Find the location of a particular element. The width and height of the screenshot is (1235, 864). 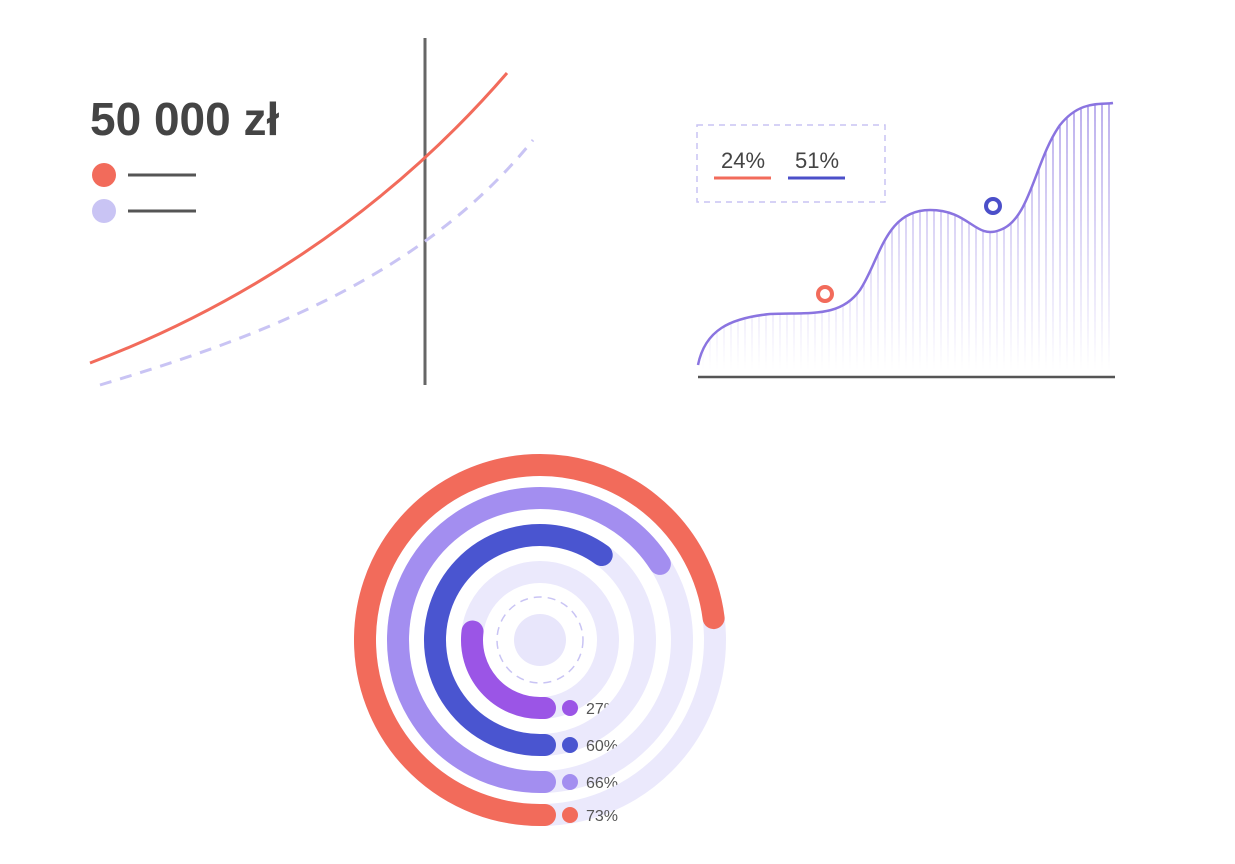

area-line is located at coordinates (905, 233).